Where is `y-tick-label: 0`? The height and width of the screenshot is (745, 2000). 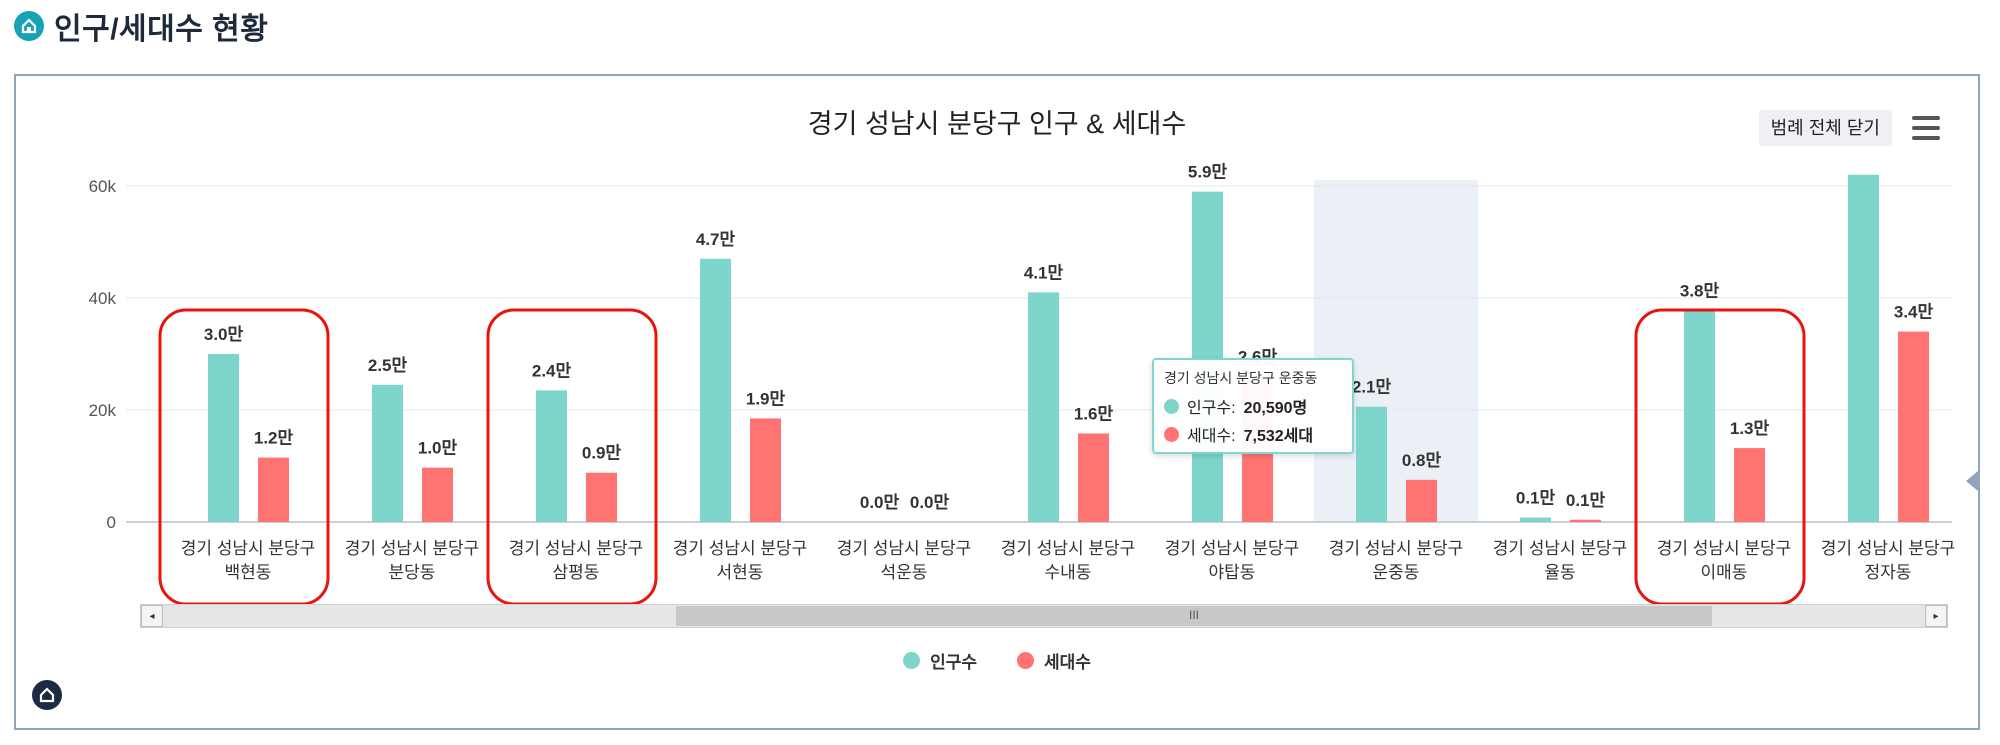
y-tick-label: 0 is located at coordinates (111, 522).